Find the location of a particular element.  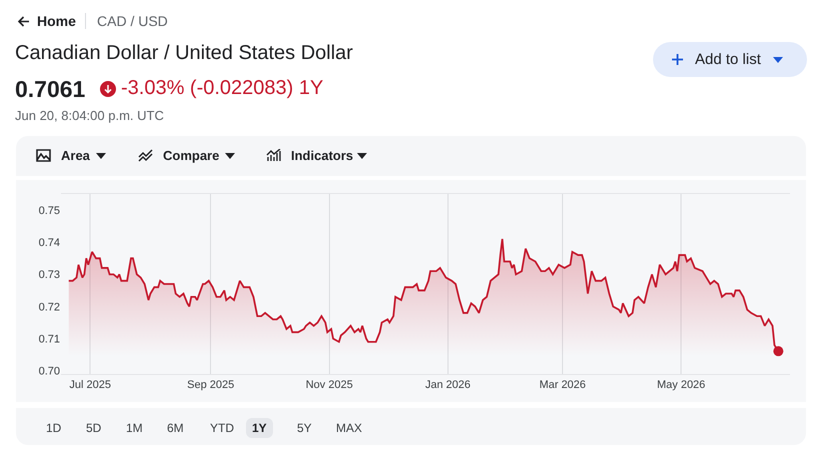

chart-subtitle: 0.7061 is located at coordinates (50, 89).